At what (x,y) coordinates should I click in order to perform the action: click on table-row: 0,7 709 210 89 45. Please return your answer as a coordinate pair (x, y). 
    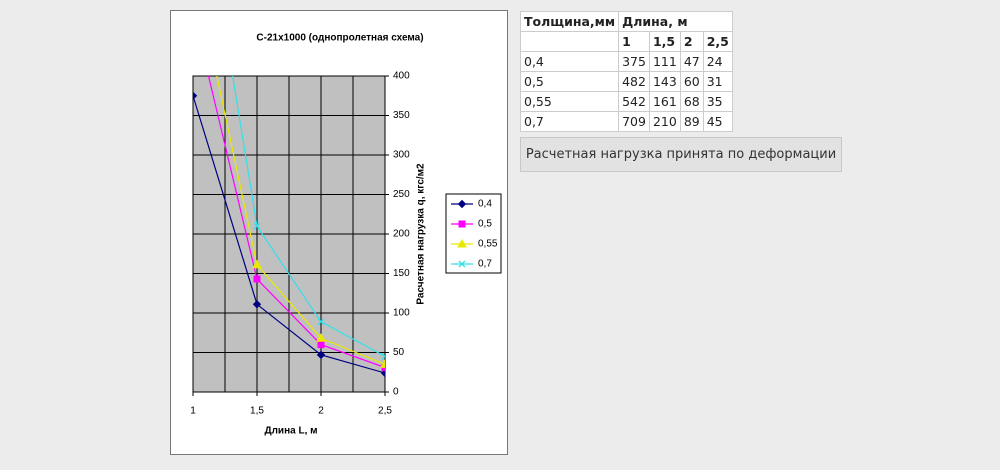
    Looking at the image, I should click on (626, 121).